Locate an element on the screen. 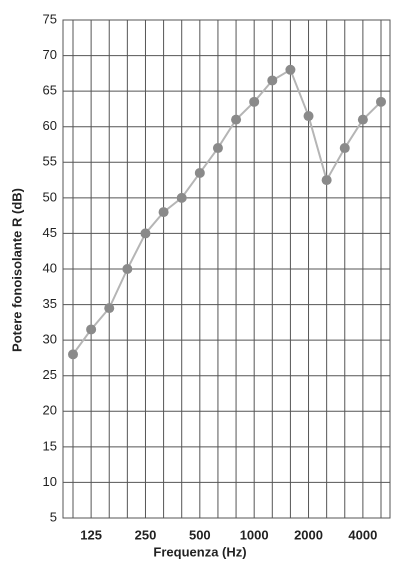 The image size is (400, 570). y-tick-label: 40 is located at coordinates (50, 267).